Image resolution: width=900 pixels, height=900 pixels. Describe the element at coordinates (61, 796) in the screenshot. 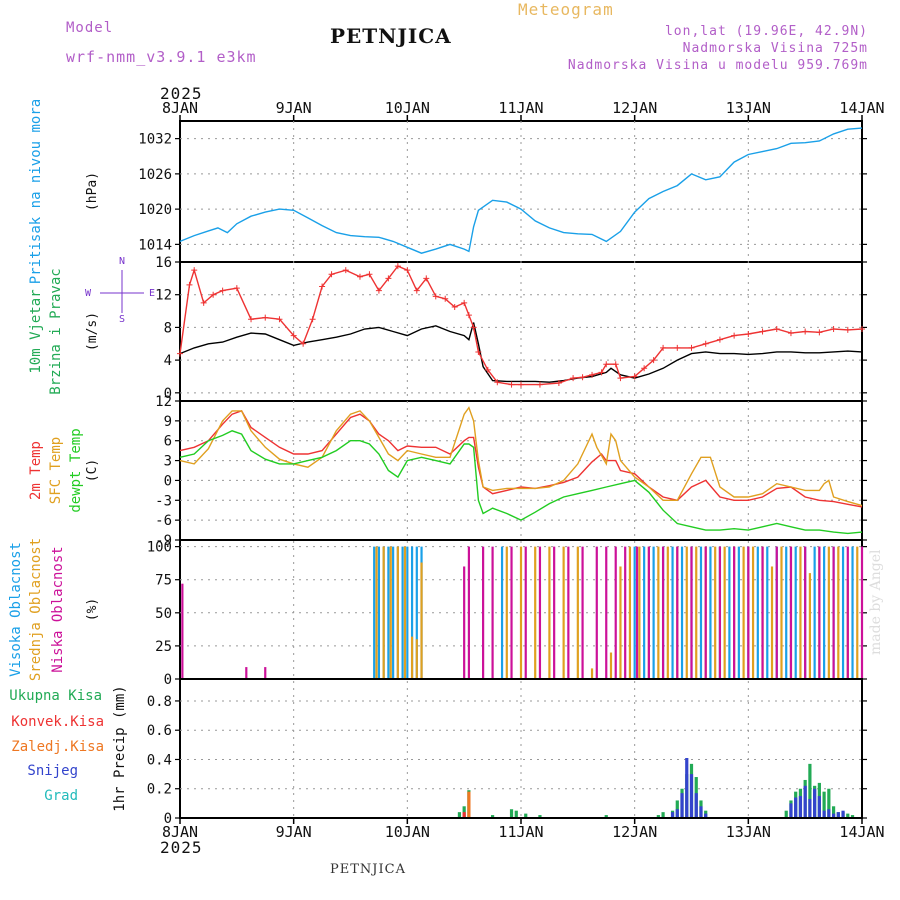

I see `legend-entry: Grad` at that location.